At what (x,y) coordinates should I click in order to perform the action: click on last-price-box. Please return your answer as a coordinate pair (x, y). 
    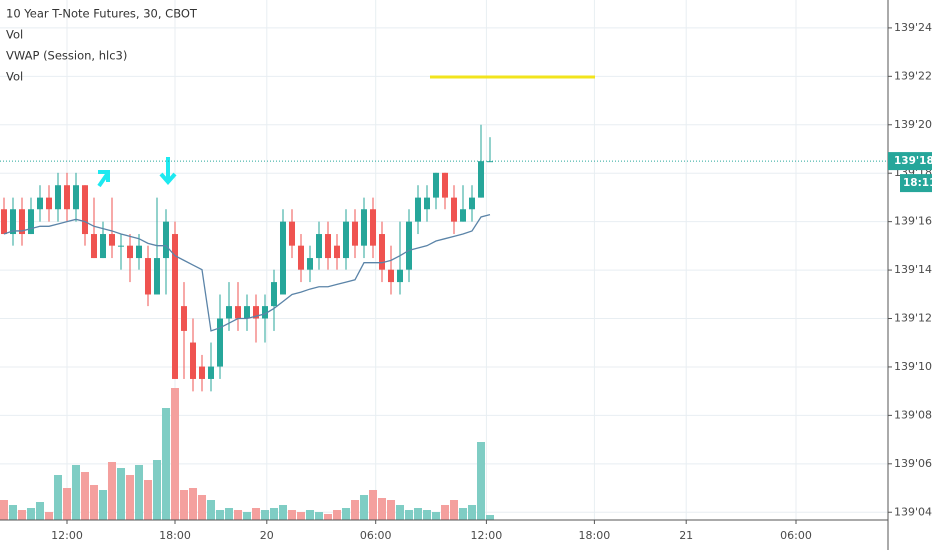
    Looking at the image, I should click on (910, 161).